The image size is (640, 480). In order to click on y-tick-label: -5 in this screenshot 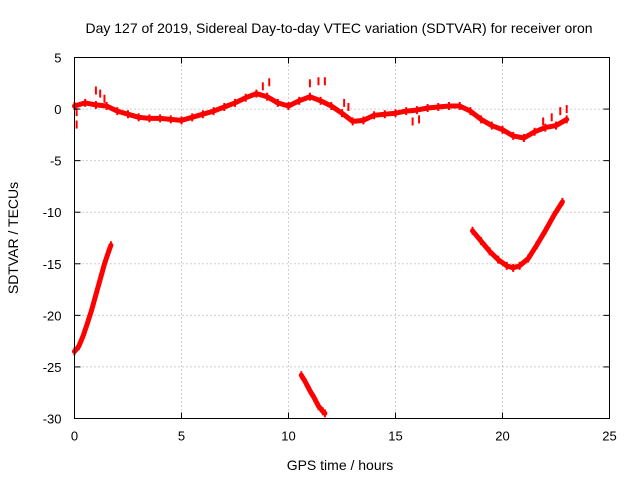, I will do `click(56, 161)`.